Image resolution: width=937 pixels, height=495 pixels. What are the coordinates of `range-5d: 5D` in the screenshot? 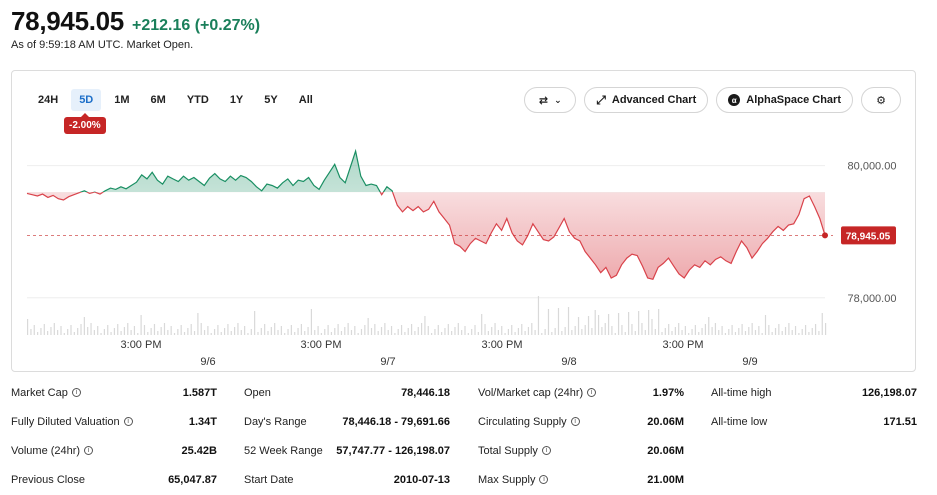 It's located at (86, 100).